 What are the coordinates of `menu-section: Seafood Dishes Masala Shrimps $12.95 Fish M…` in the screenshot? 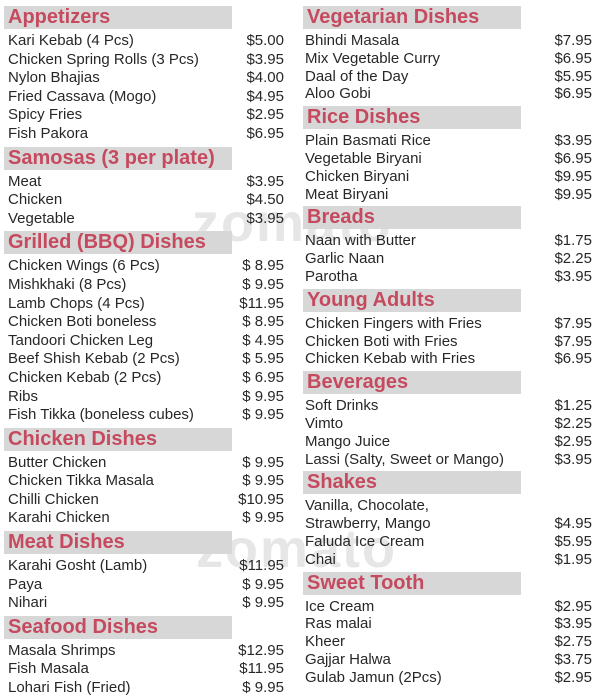 It's located at (144, 656).